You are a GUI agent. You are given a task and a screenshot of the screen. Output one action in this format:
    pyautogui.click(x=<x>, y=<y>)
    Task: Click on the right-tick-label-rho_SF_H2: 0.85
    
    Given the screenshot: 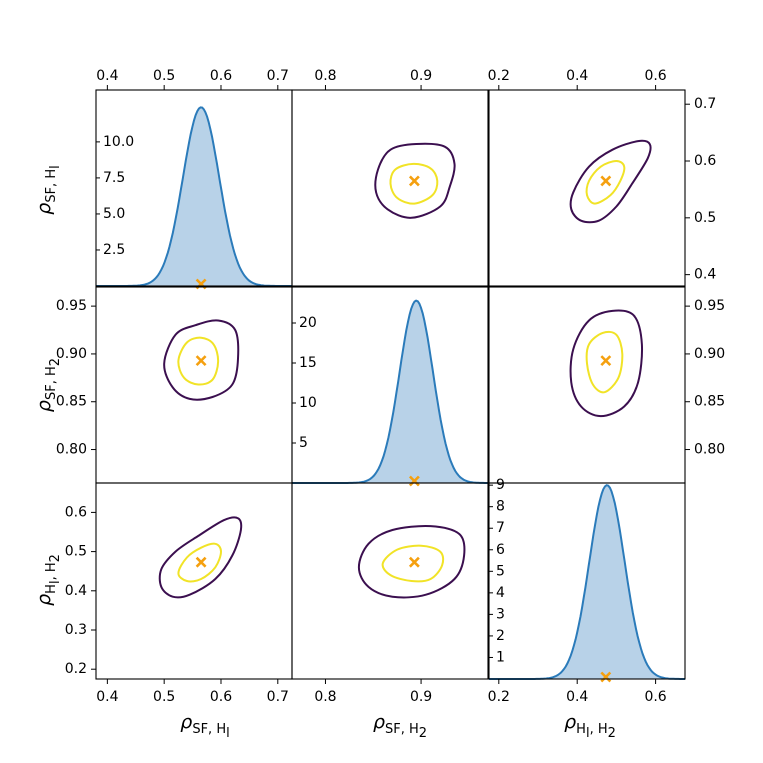 What is the action you would take?
    pyautogui.click(x=709, y=402)
    